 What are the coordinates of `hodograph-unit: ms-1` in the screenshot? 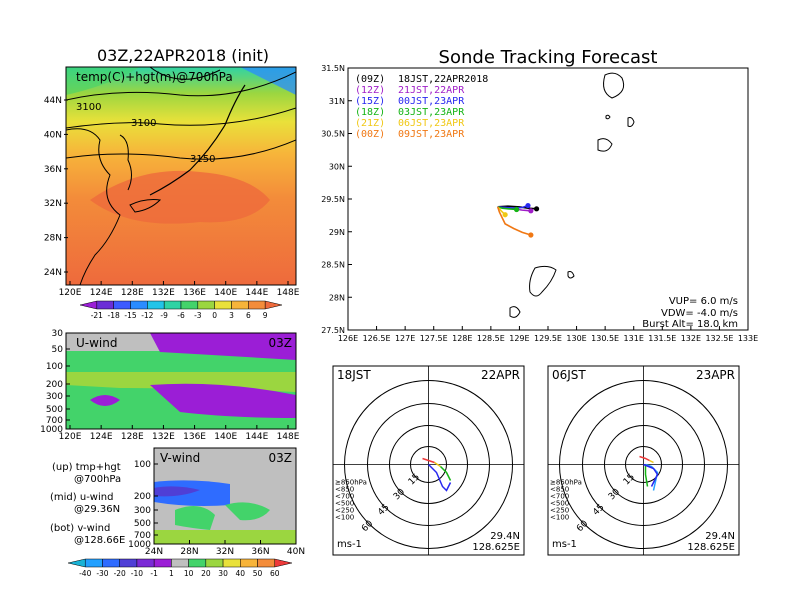 It's located at (564, 544).